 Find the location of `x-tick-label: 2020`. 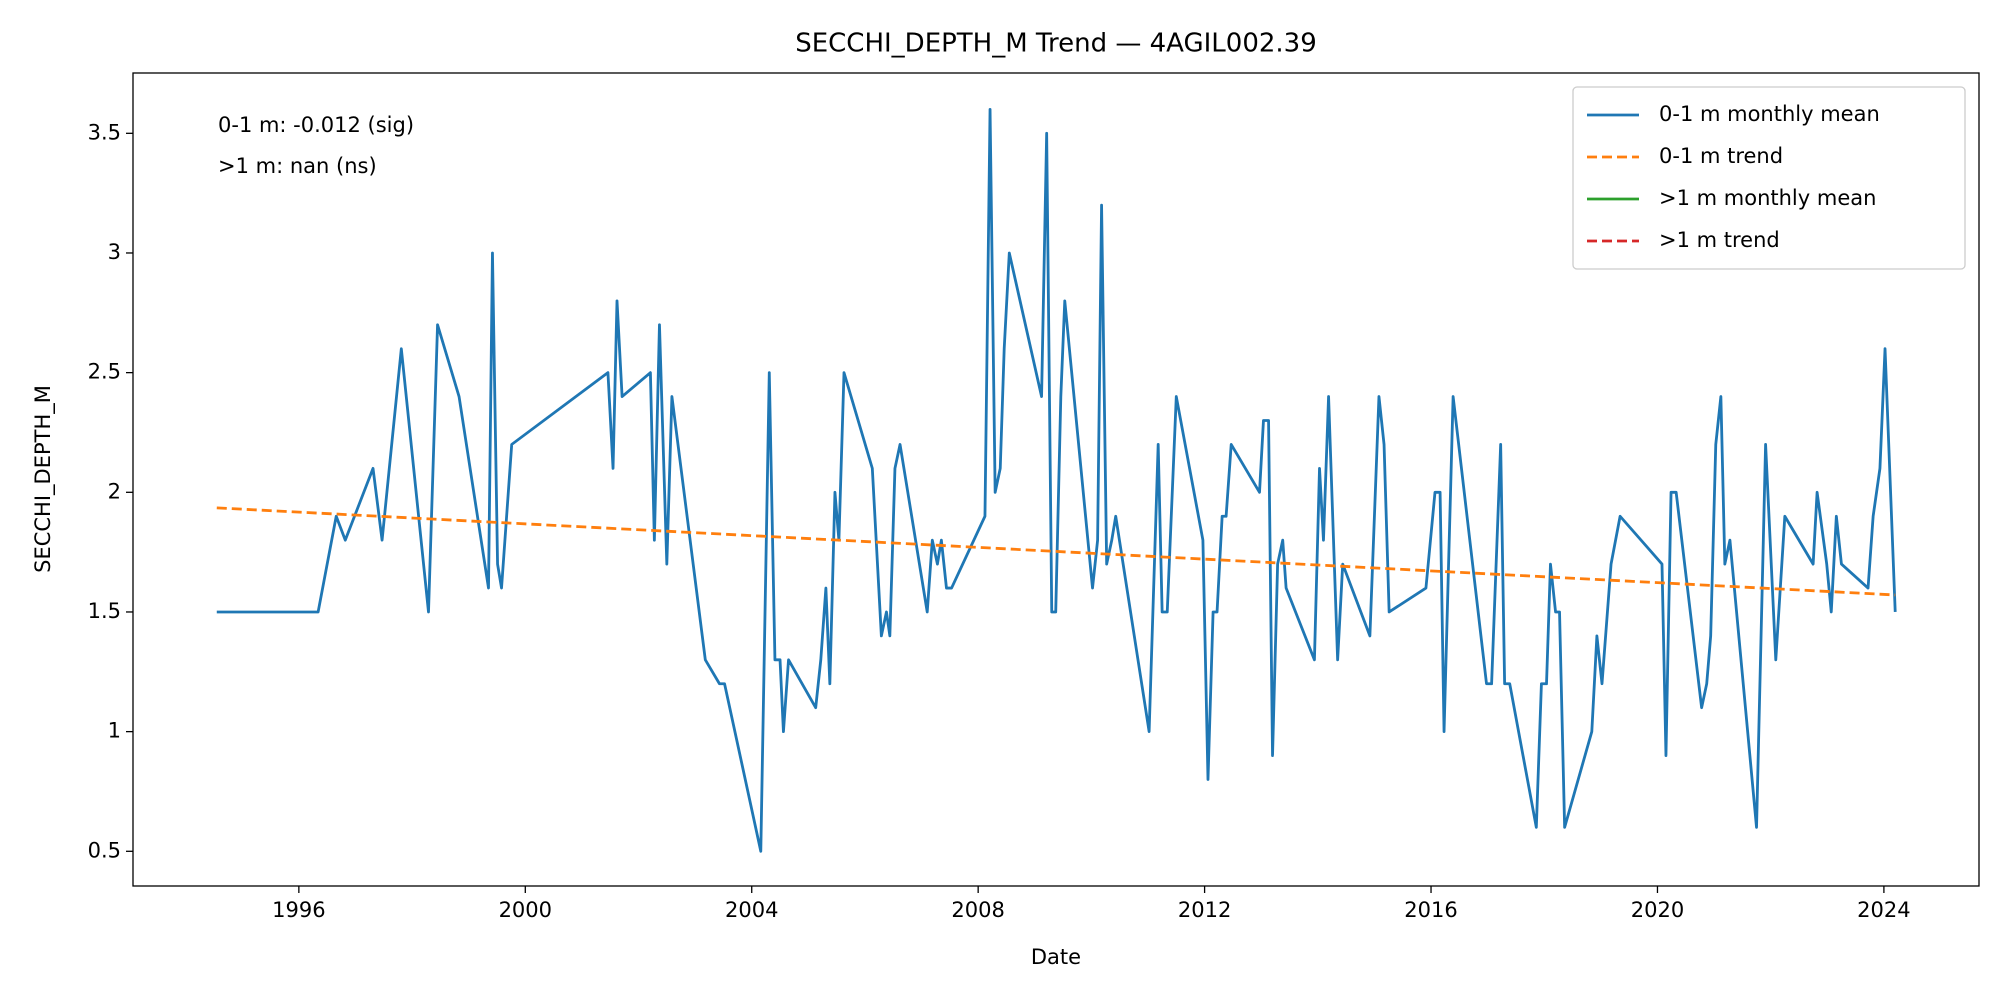

x-tick-label: 2020 is located at coordinates (1657, 910).